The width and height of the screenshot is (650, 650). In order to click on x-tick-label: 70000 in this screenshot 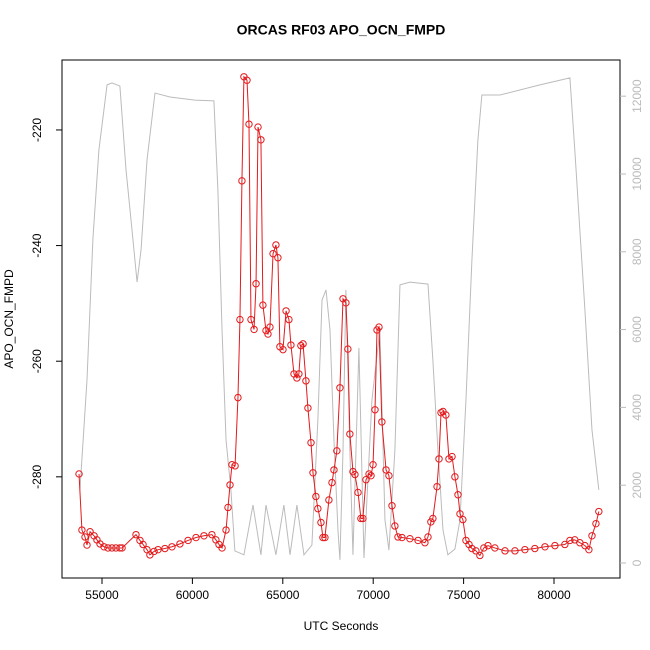, I will do `click(374, 595)`.